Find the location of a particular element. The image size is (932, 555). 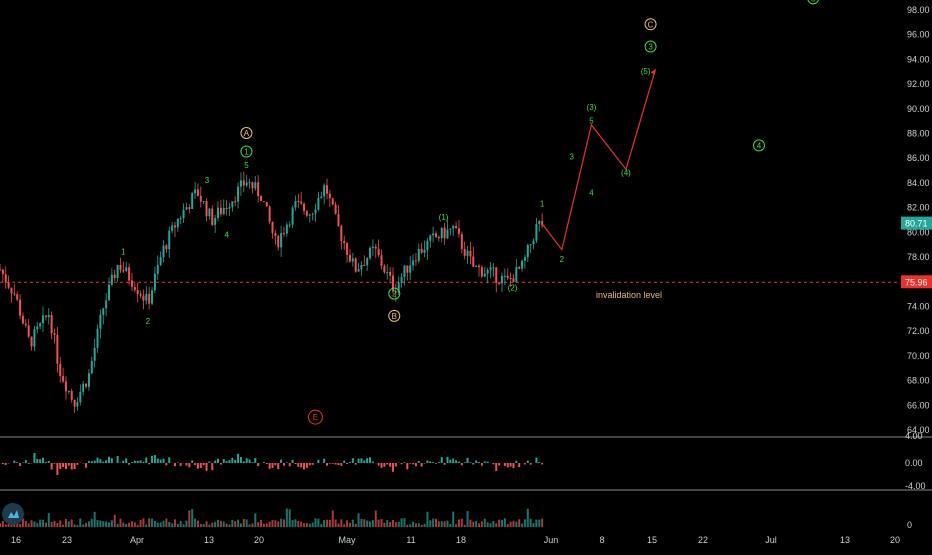

wave-label: E is located at coordinates (315, 417).